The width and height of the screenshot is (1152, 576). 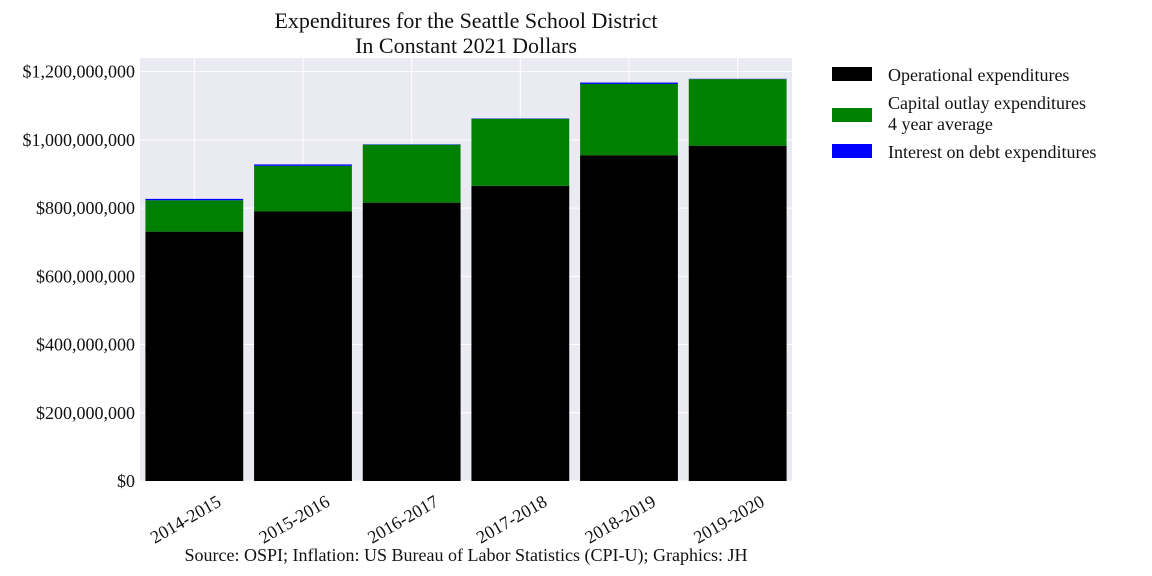 What do you see at coordinates (85, 345) in the screenshot?
I see `y-tick-label: $400,000,000` at bounding box center [85, 345].